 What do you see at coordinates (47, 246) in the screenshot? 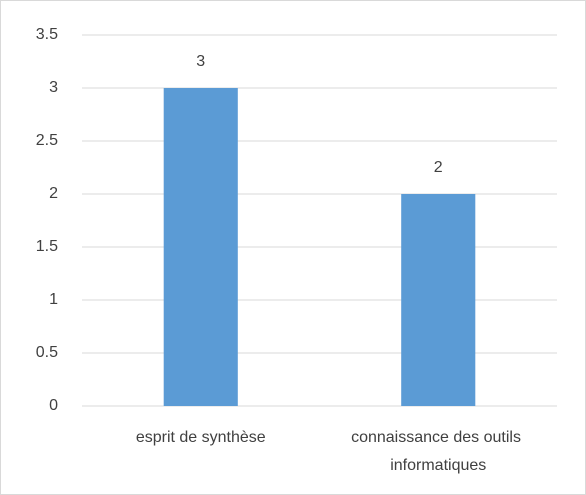
I see `y-tick-label: 1.5` at bounding box center [47, 246].